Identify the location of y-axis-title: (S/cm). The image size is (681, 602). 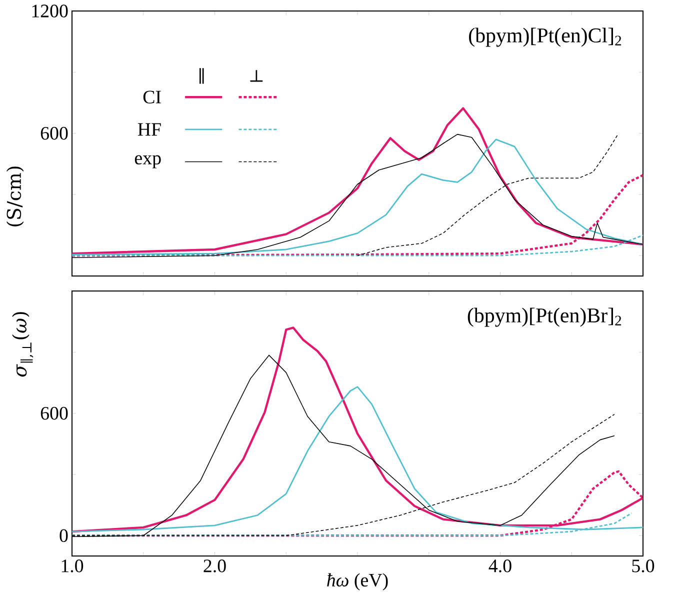
(15, 196).